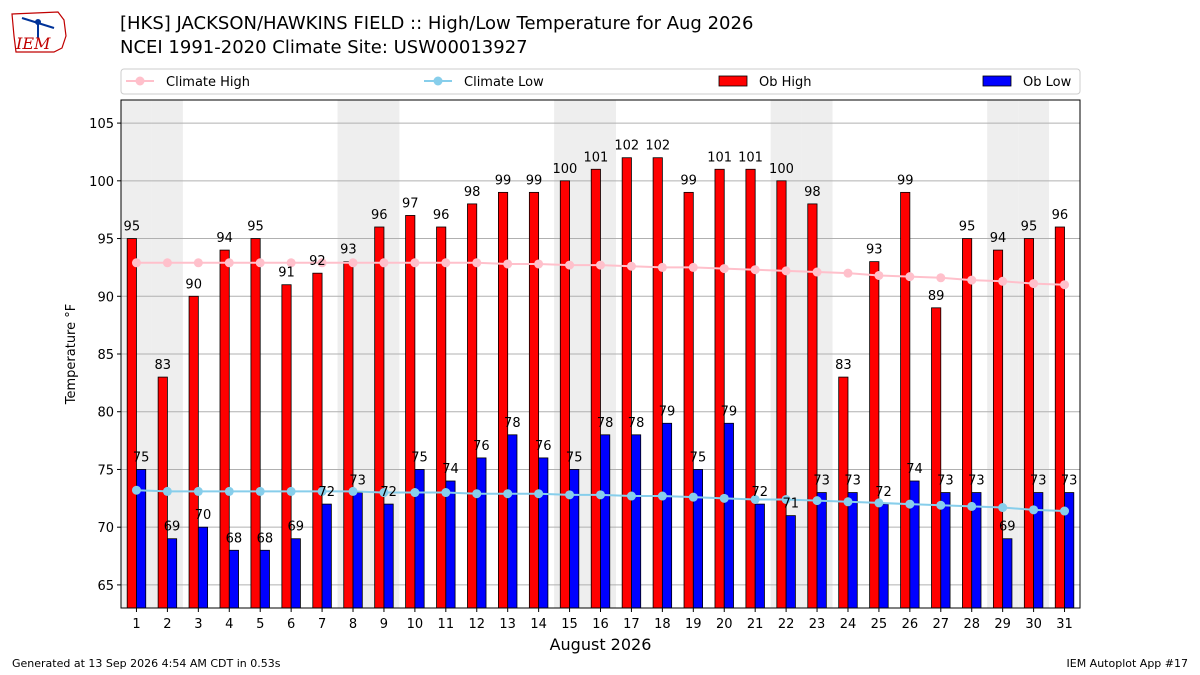  What do you see at coordinates (538, 624) in the screenshot?
I see `xtick-label: 14` at bounding box center [538, 624].